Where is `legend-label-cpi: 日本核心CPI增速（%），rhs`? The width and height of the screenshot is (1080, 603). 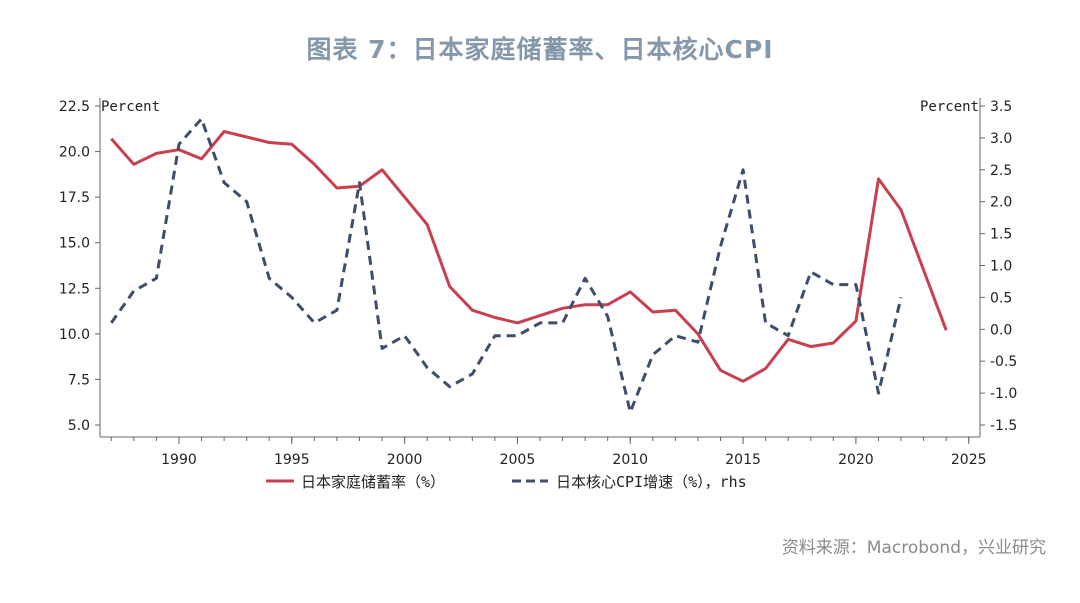
legend-label-cpi: 日本核心CPI增速（%），rhs is located at coordinates (651, 482).